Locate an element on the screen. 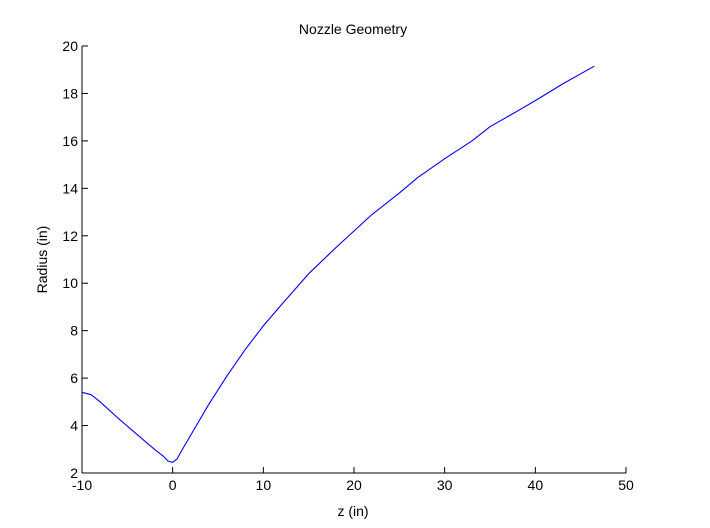 This screenshot has height=528, width=710. y-tick-label: 16 is located at coordinates (70, 141).